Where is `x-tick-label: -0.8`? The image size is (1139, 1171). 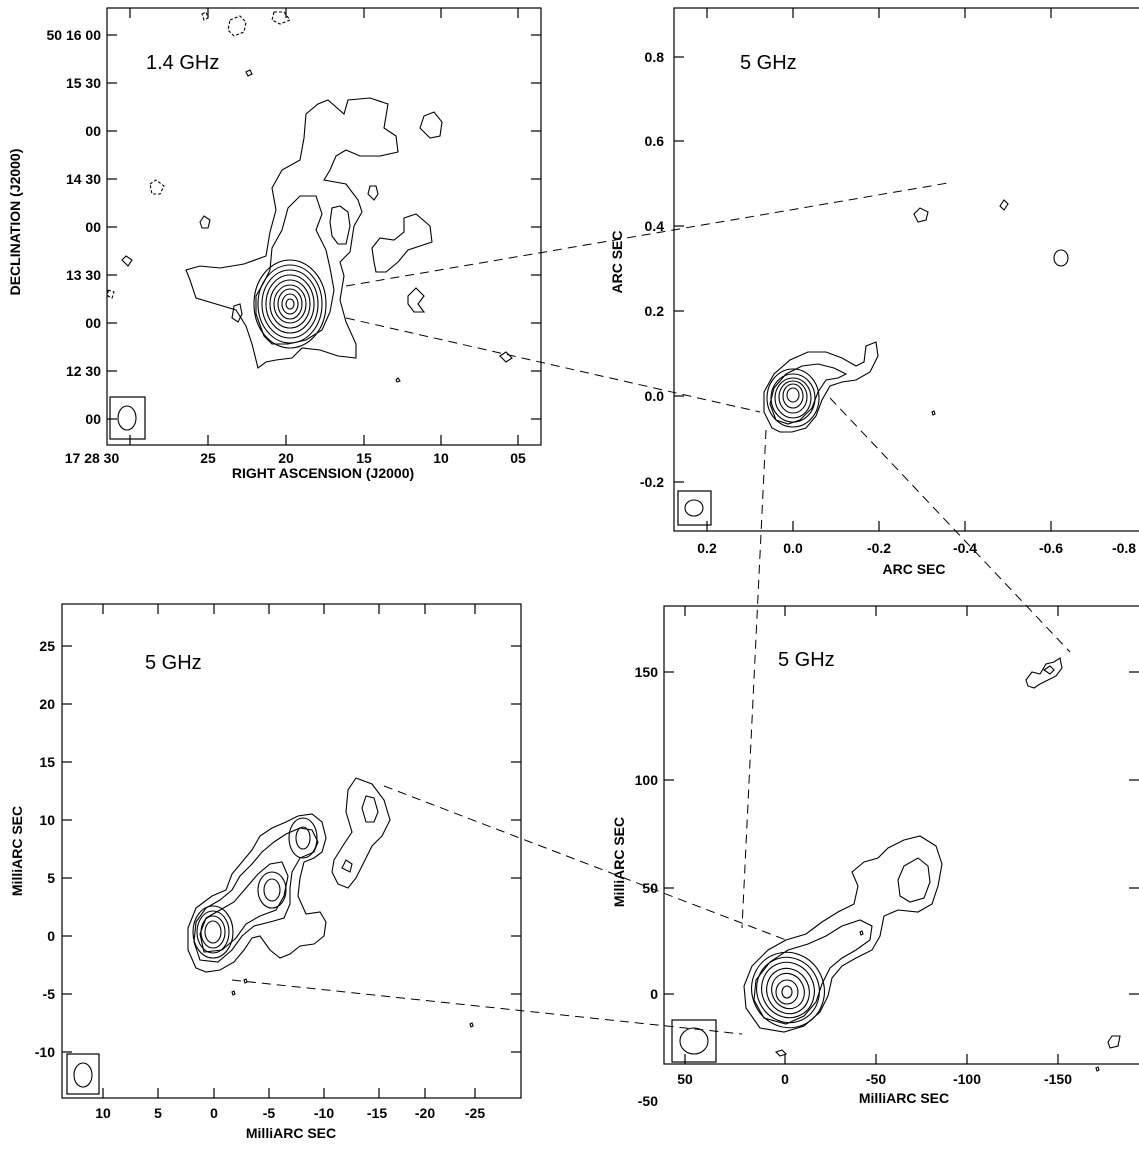
x-tick-label: -0.8 is located at coordinates (1124, 548).